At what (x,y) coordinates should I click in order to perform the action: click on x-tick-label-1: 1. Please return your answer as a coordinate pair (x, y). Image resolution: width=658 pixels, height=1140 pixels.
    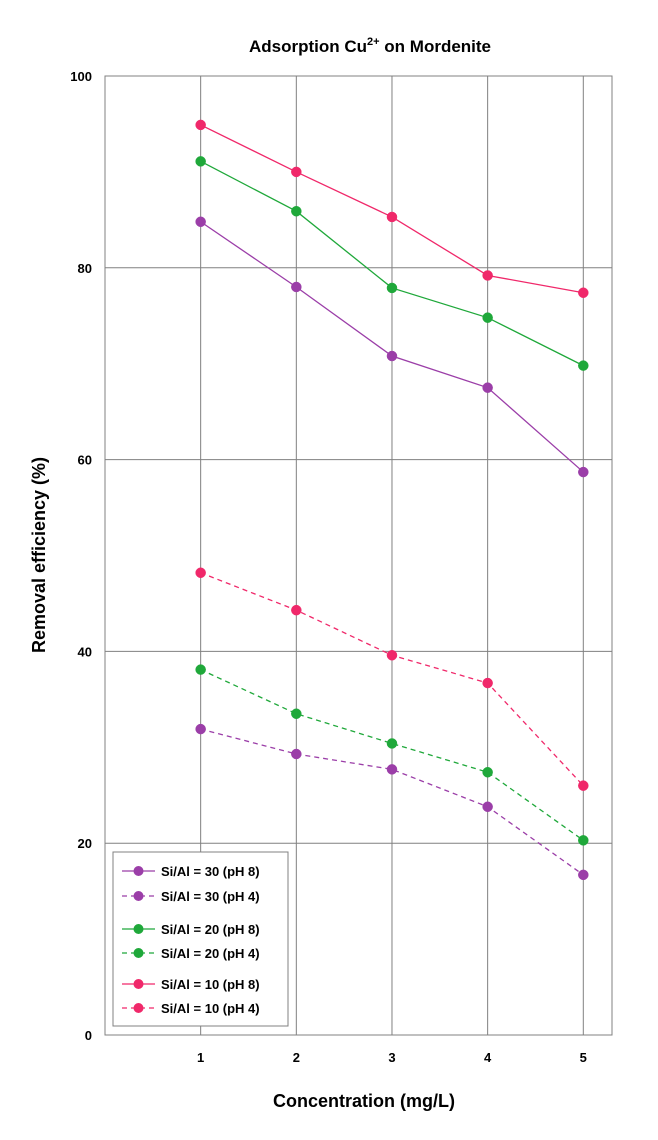
    Looking at the image, I should click on (200, 1057).